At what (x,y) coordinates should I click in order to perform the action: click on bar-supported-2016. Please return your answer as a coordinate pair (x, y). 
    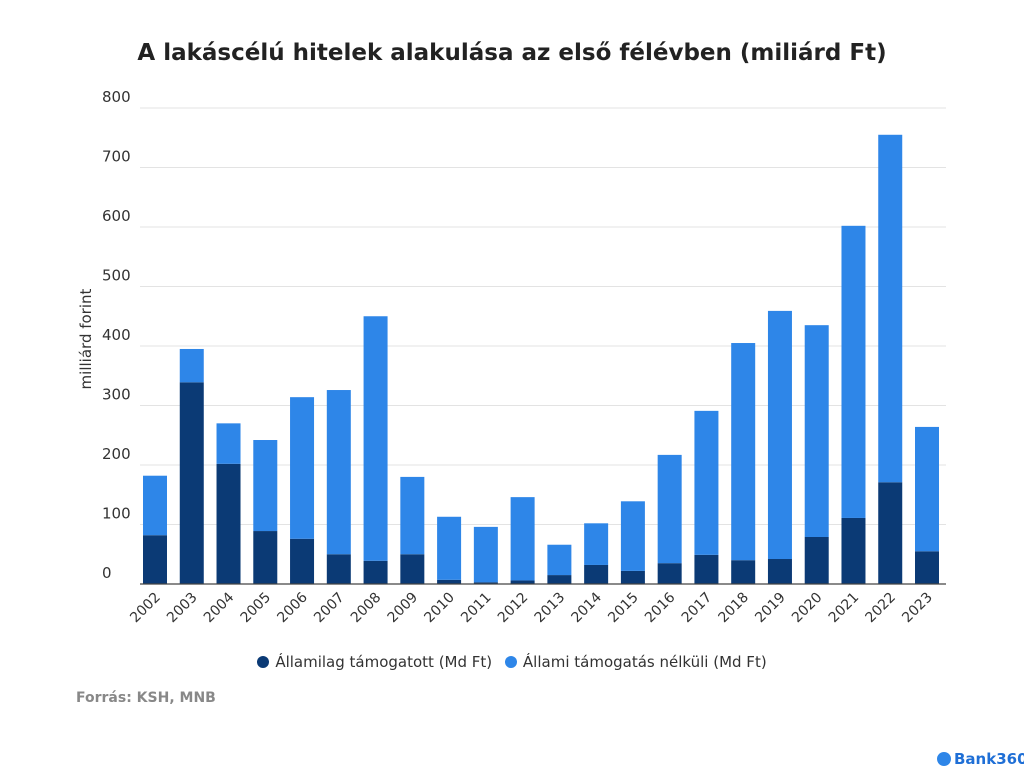
    Looking at the image, I should click on (669, 573).